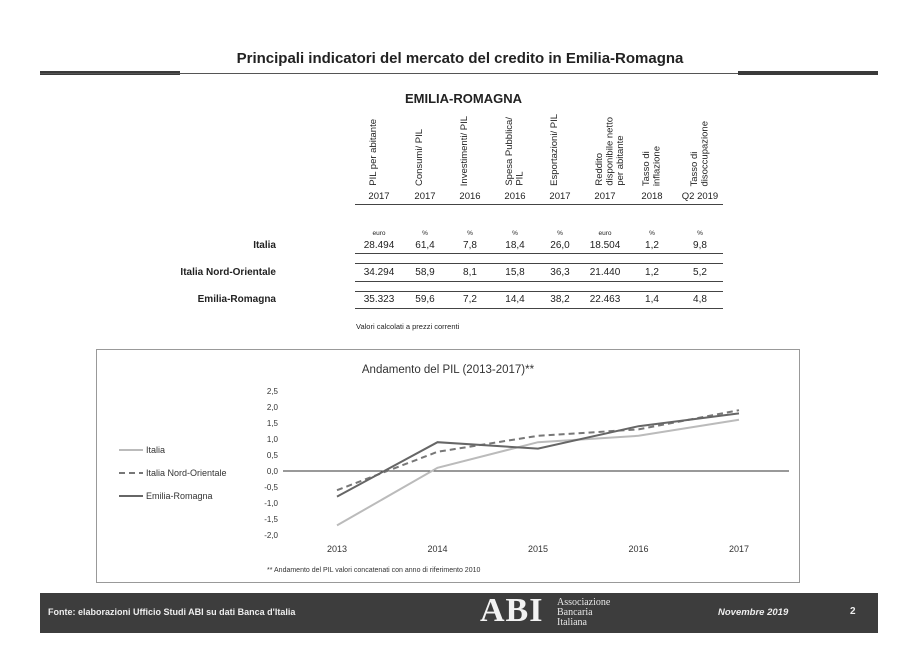  Describe the element at coordinates (808, 73) in the screenshot. I see `title-rule-right` at that location.